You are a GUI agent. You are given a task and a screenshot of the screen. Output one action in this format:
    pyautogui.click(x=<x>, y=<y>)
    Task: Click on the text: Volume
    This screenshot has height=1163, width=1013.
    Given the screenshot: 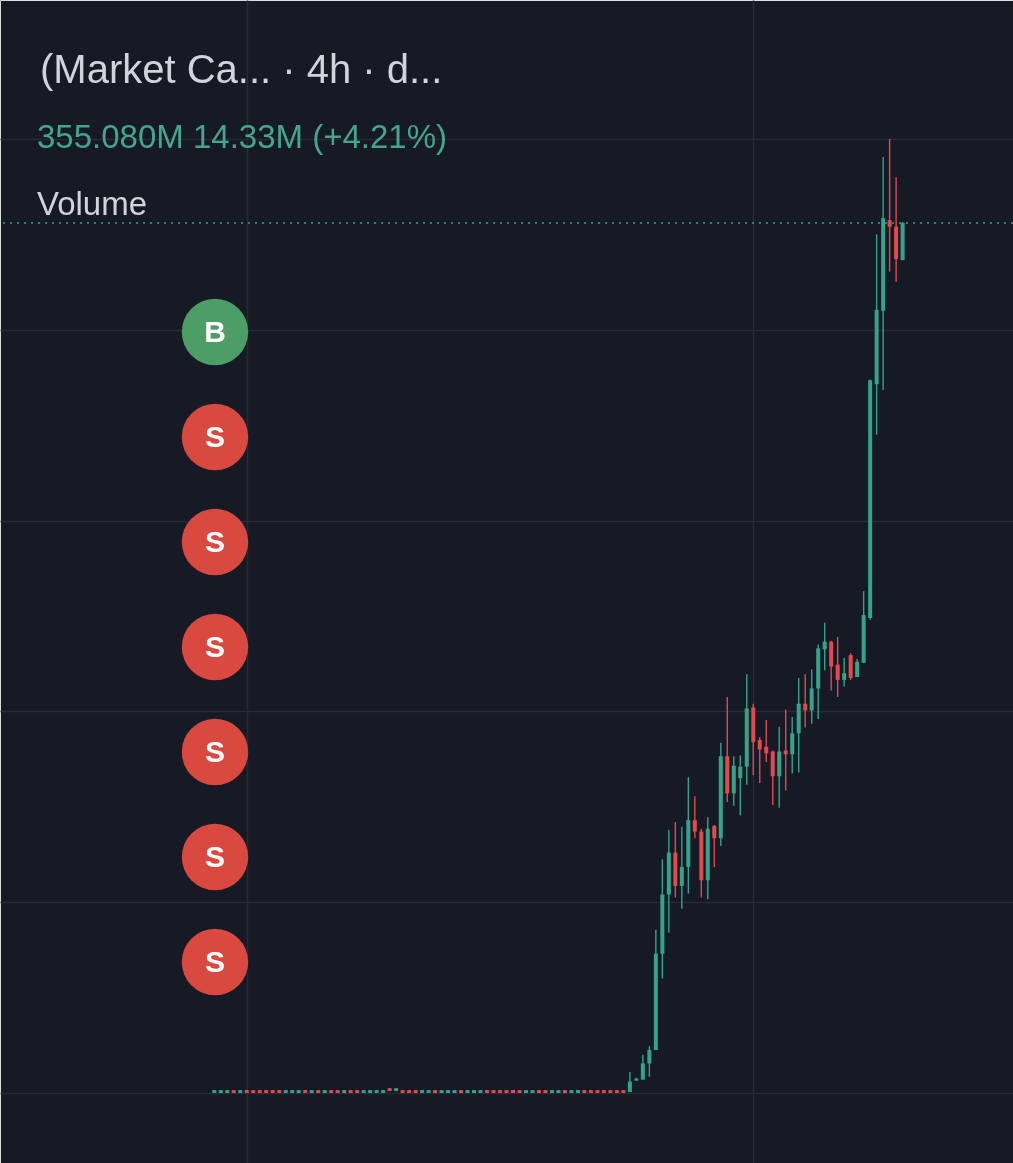 What is the action you would take?
    pyautogui.click(x=92, y=203)
    